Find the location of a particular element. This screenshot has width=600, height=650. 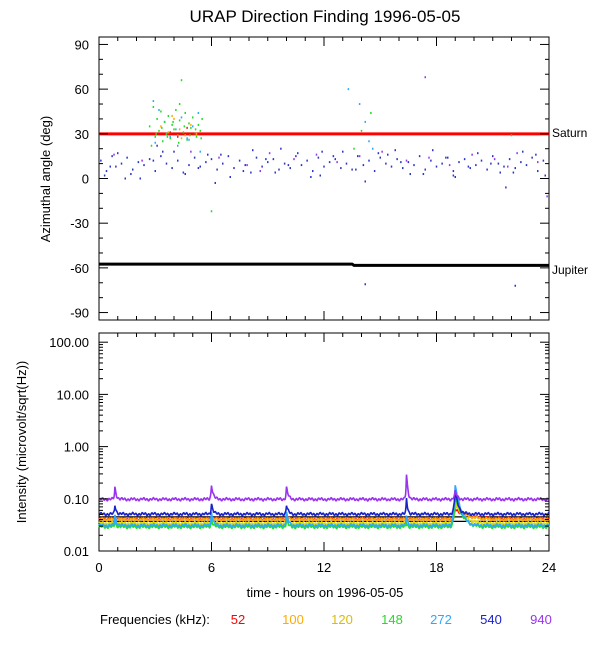

jupiter-reference-line is located at coordinates (324, 264).